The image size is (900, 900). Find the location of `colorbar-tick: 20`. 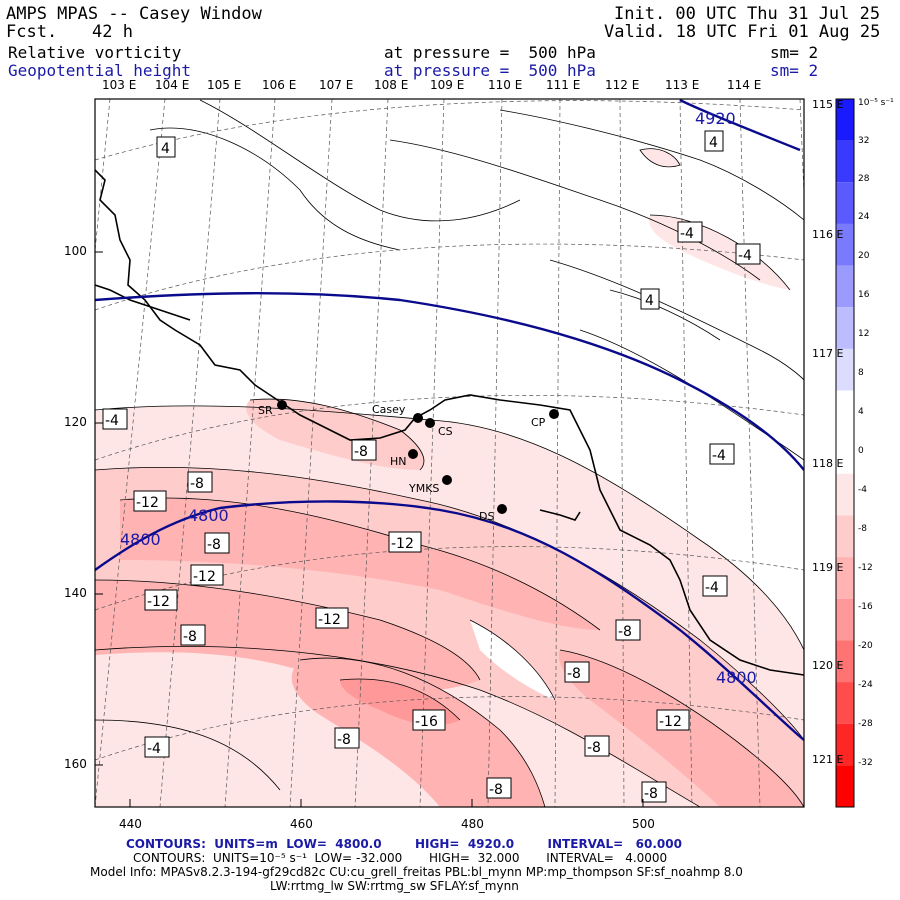

colorbar-tick: 20 is located at coordinates (864, 256).